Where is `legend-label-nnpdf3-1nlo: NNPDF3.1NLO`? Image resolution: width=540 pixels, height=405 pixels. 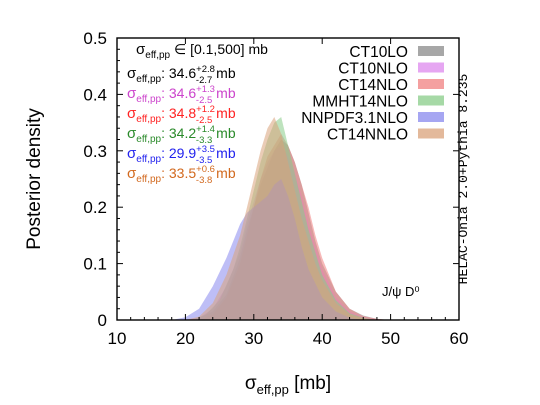
legend-label-nnpdf3-1nlo: NNPDF3.1NLO is located at coordinates (354, 118).